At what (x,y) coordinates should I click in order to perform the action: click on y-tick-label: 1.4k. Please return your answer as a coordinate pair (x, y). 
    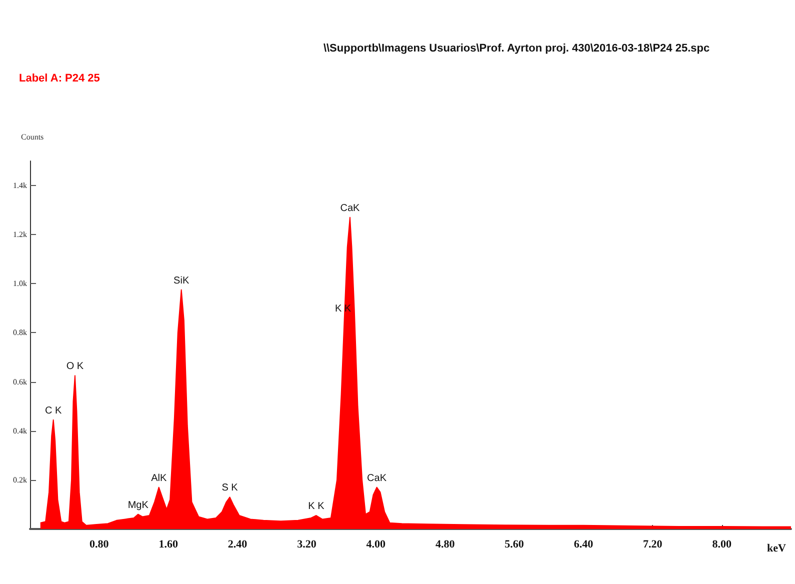
    Looking at the image, I should click on (20, 185).